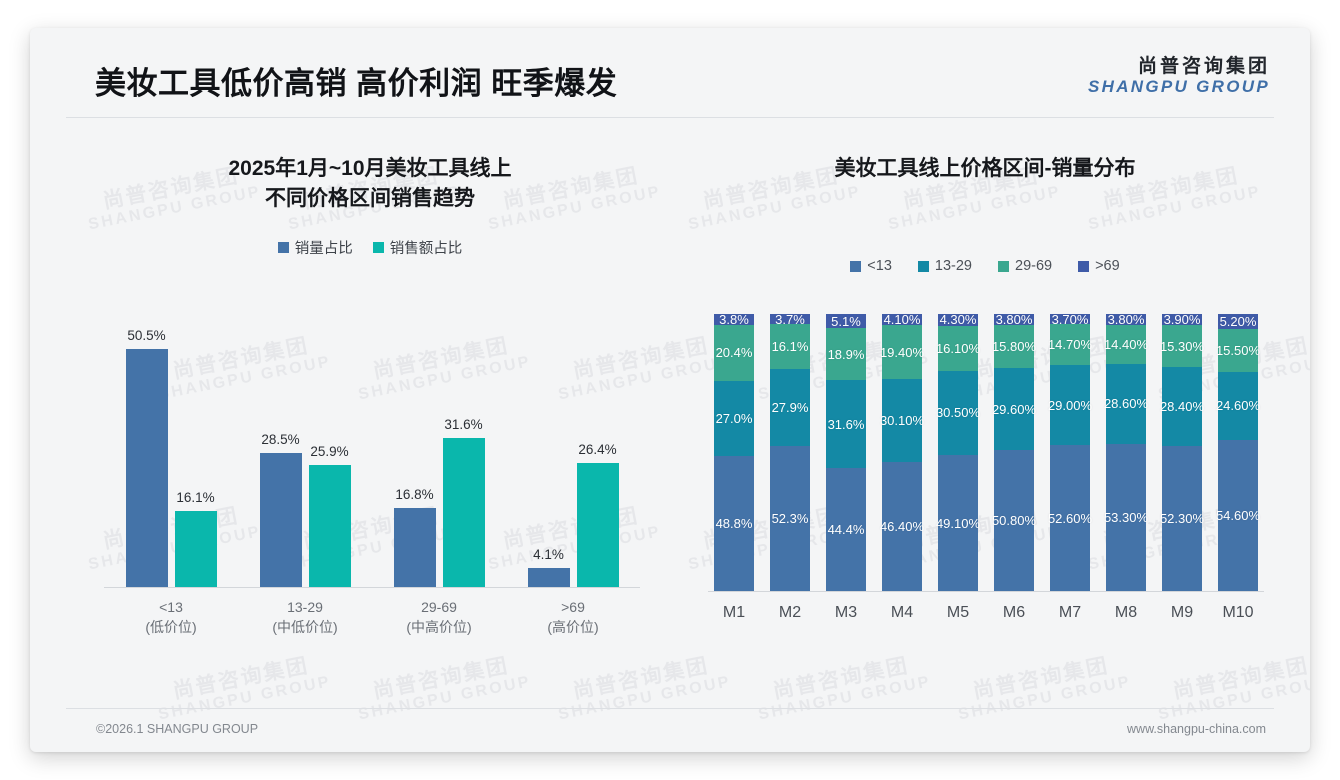 Image resolution: width=1340 pixels, height=780 pixels. What do you see at coordinates (1014, 409) in the screenshot?
I see `stacked-bar-segment: 29.60%` at bounding box center [1014, 409].